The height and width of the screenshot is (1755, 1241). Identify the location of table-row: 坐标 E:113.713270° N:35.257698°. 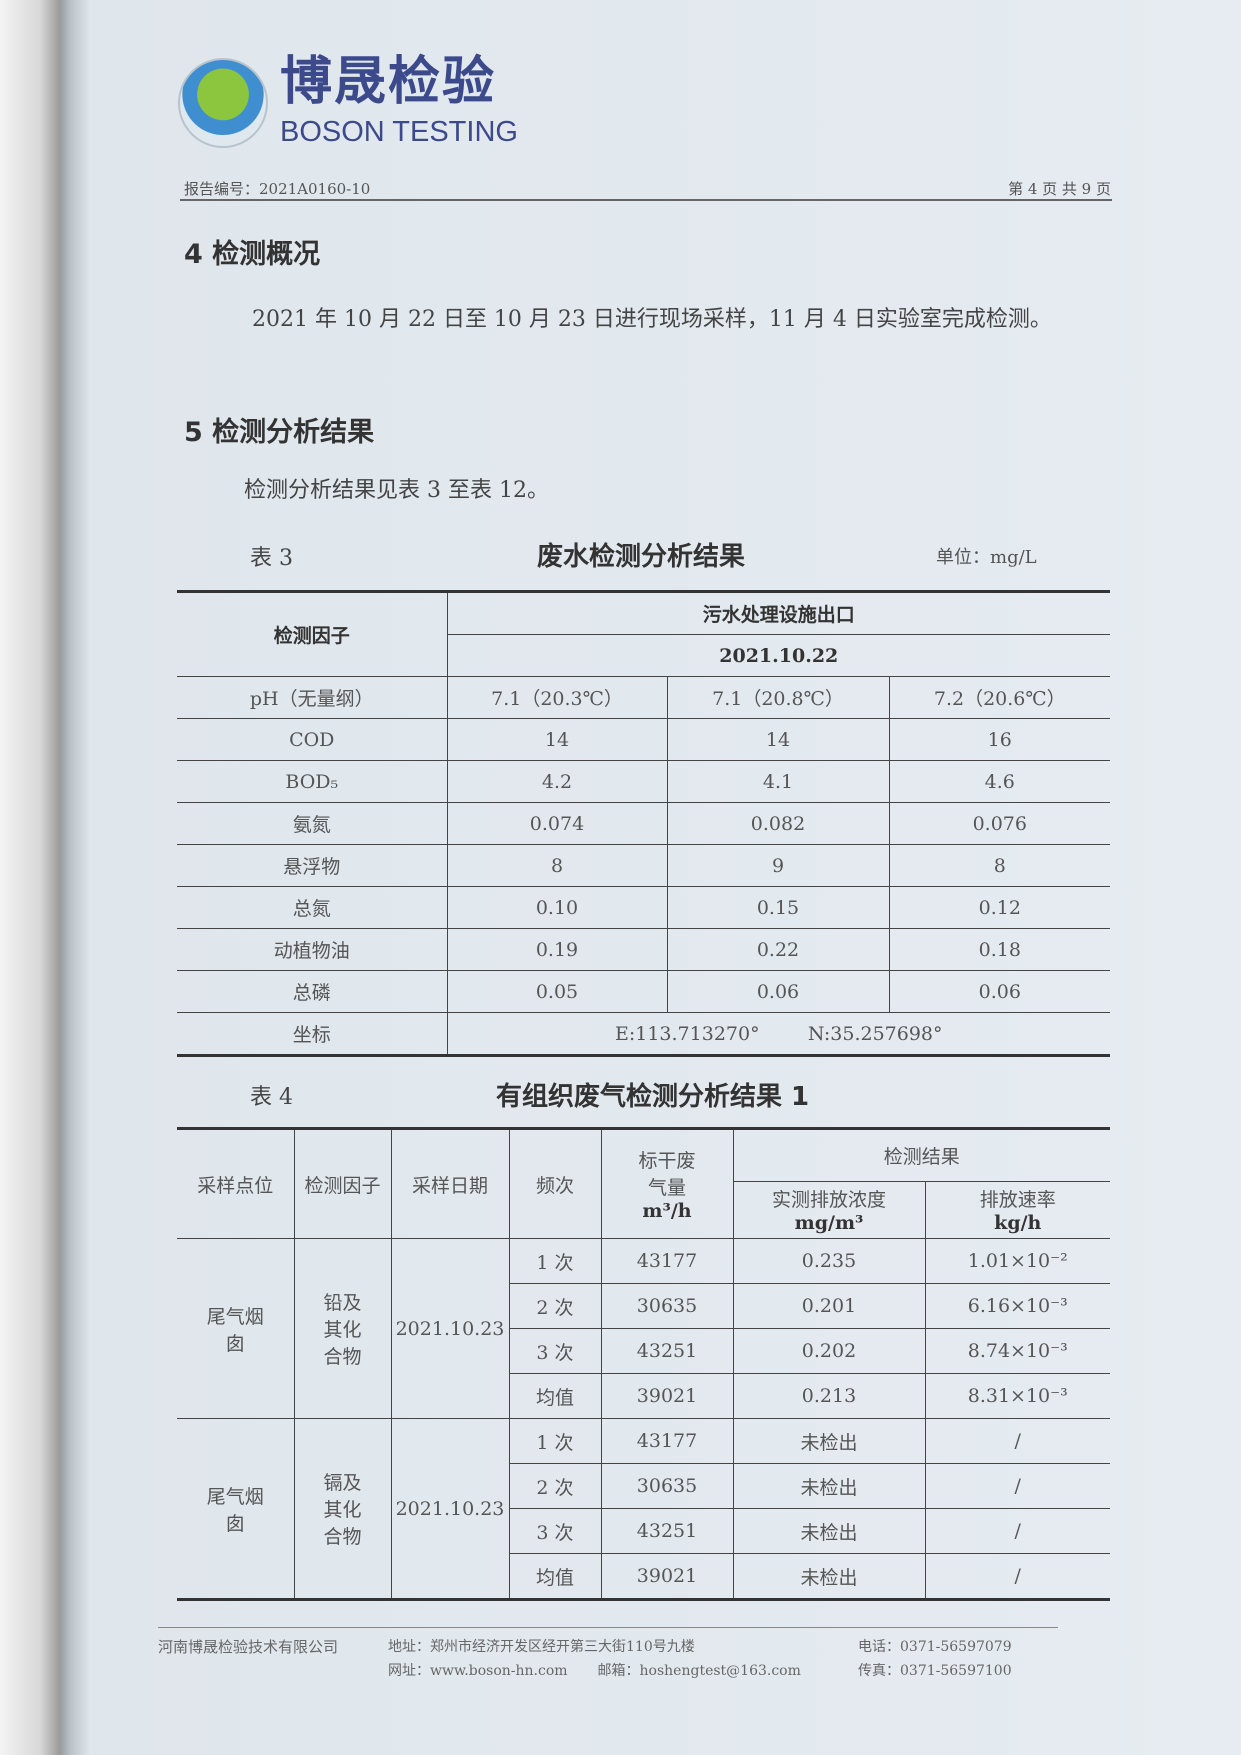
(644, 1034).